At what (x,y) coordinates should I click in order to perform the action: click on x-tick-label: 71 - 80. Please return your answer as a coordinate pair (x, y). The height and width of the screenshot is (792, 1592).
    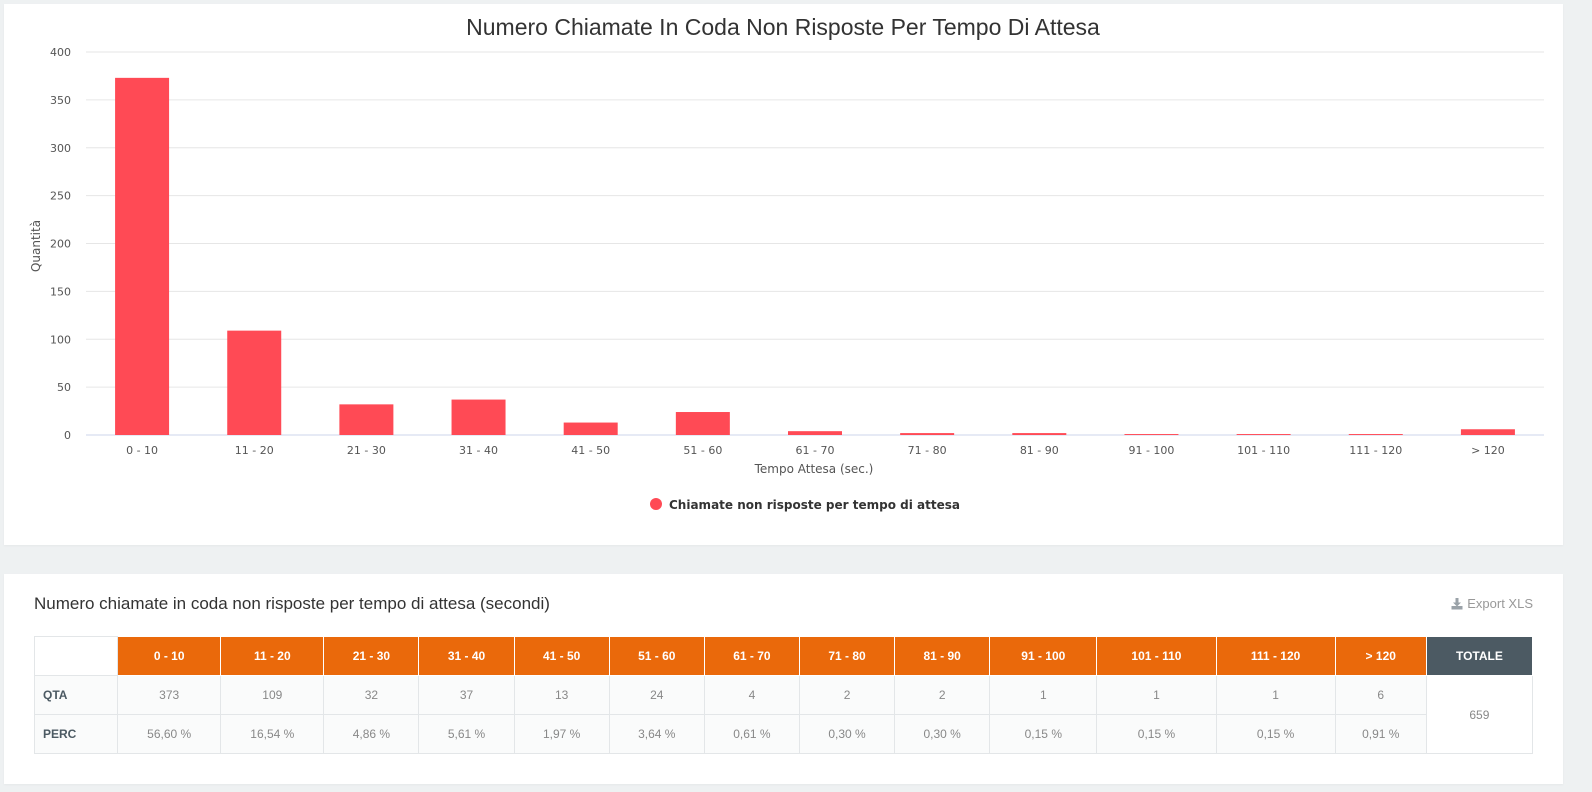
    Looking at the image, I should click on (927, 450).